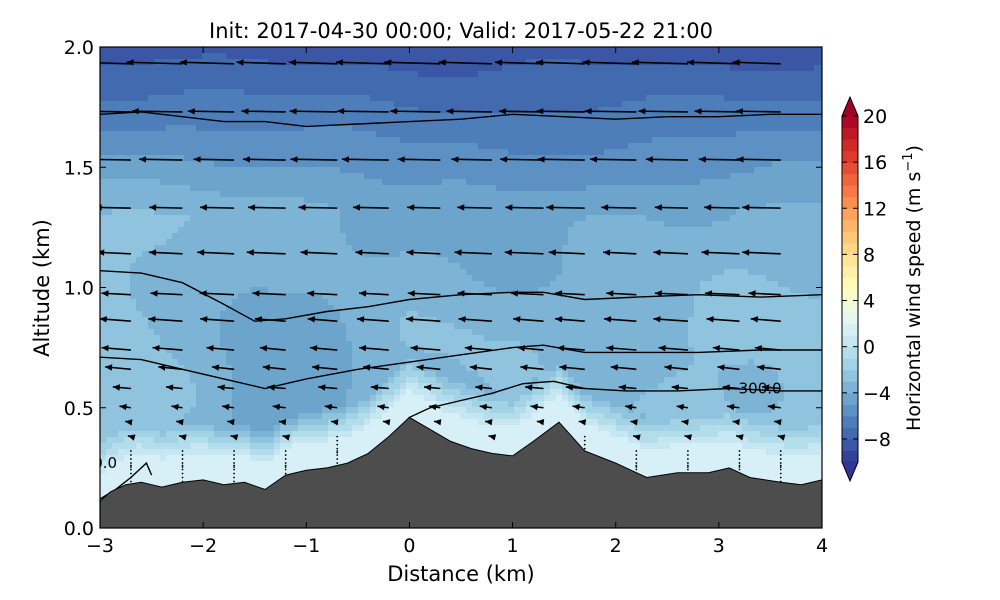 The width and height of the screenshot is (1000, 600). What do you see at coordinates (869, 302) in the screenshot?
I see `colorbar-tick-label: 4` at bounding box center [869, 302].